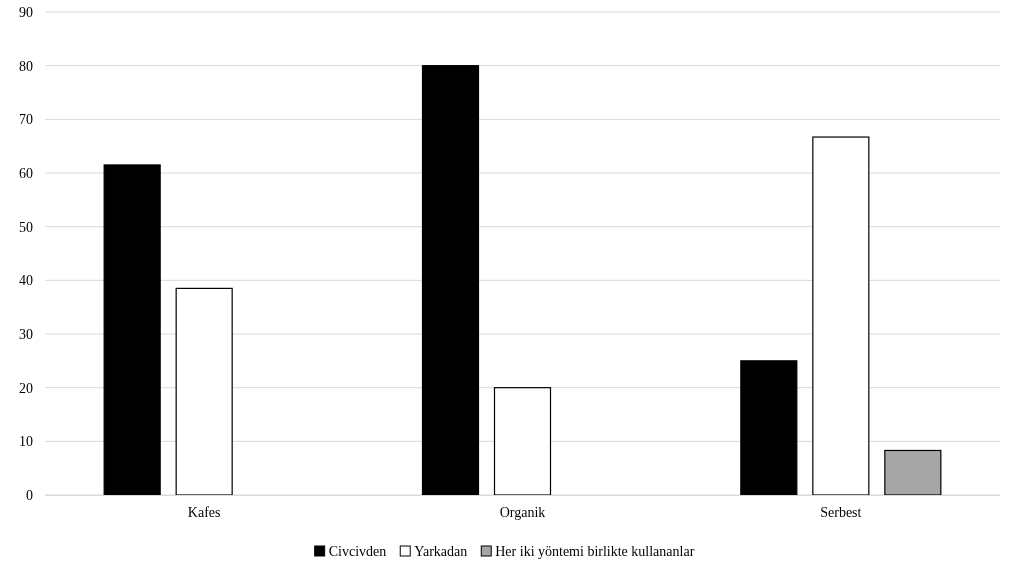 This screenshot has height=570, width=1009. Describe the element at coordinates (26, 442) in the screenshot. I see `y-tick-label: 10` at that location.